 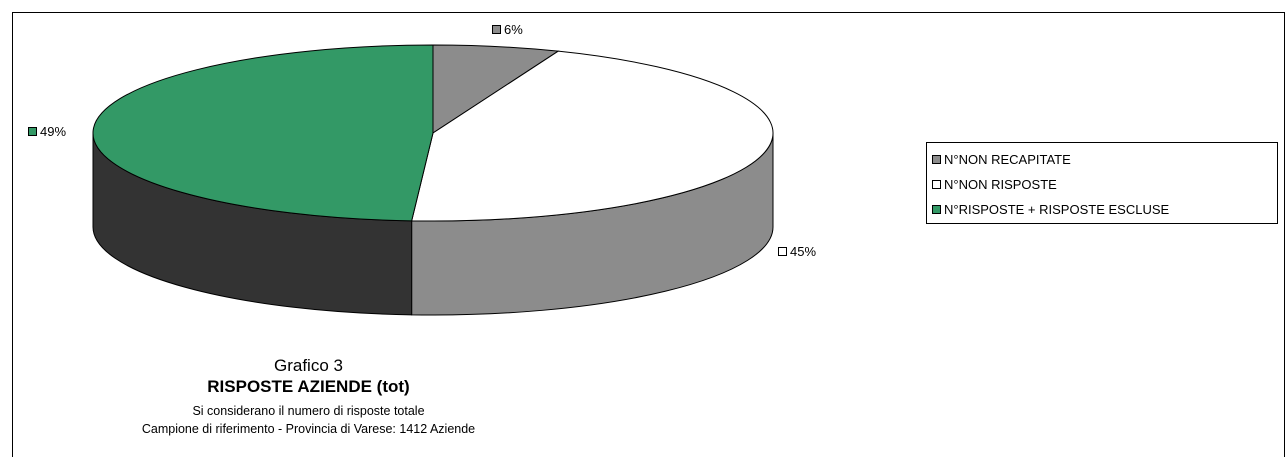 I want to click on chart-subtitle: RISPOSTE AZIENDE (tot), so click(x=308, y=386).